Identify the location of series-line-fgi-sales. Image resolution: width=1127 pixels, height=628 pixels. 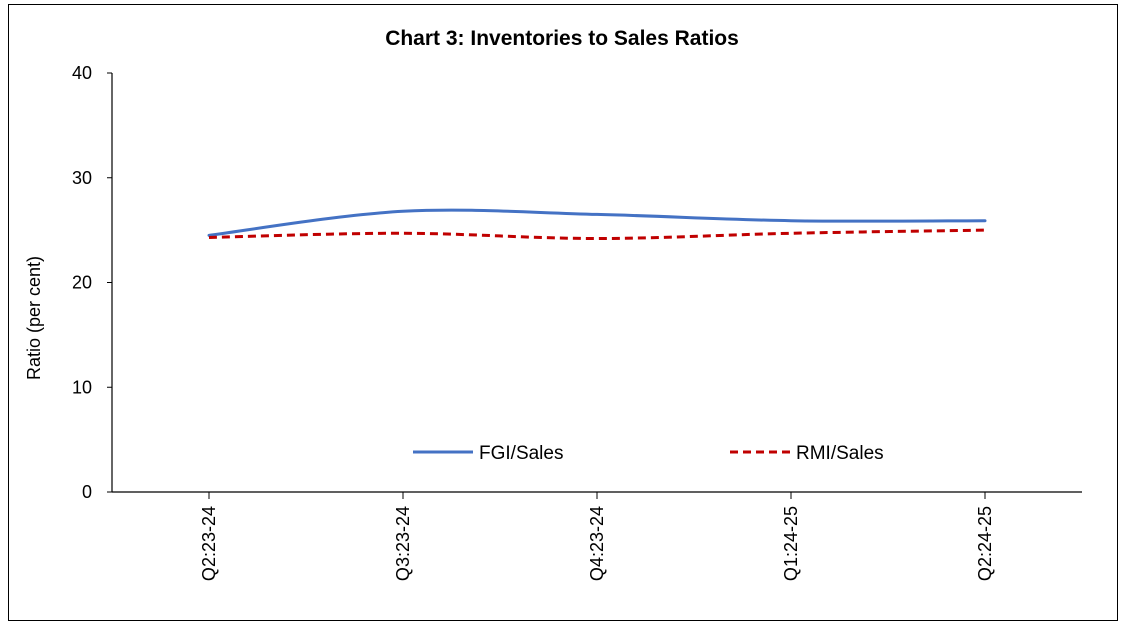
(597, 222).